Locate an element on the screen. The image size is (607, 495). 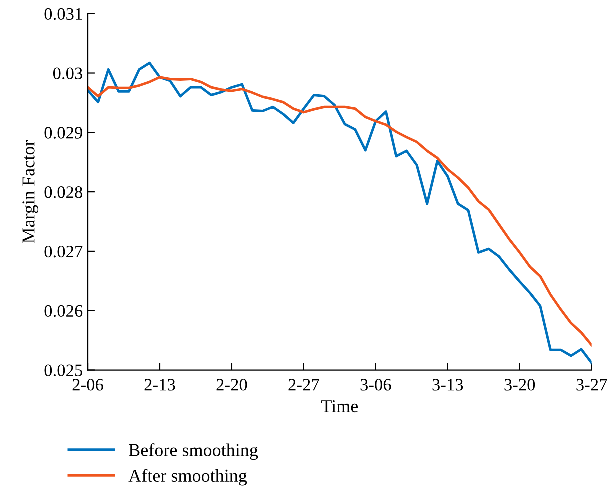
x-tick-label: 2-20 is located at coordinates (232, 385).